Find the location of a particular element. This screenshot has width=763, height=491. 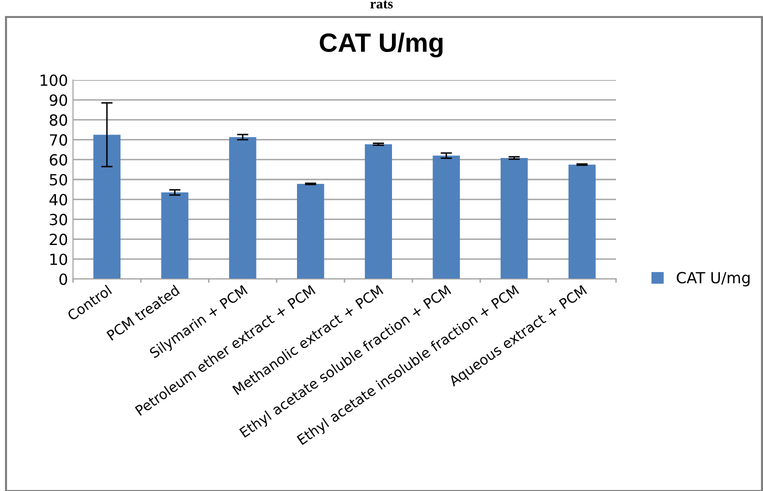

y-tick-label: 80 is located at coordinates (59, 120).